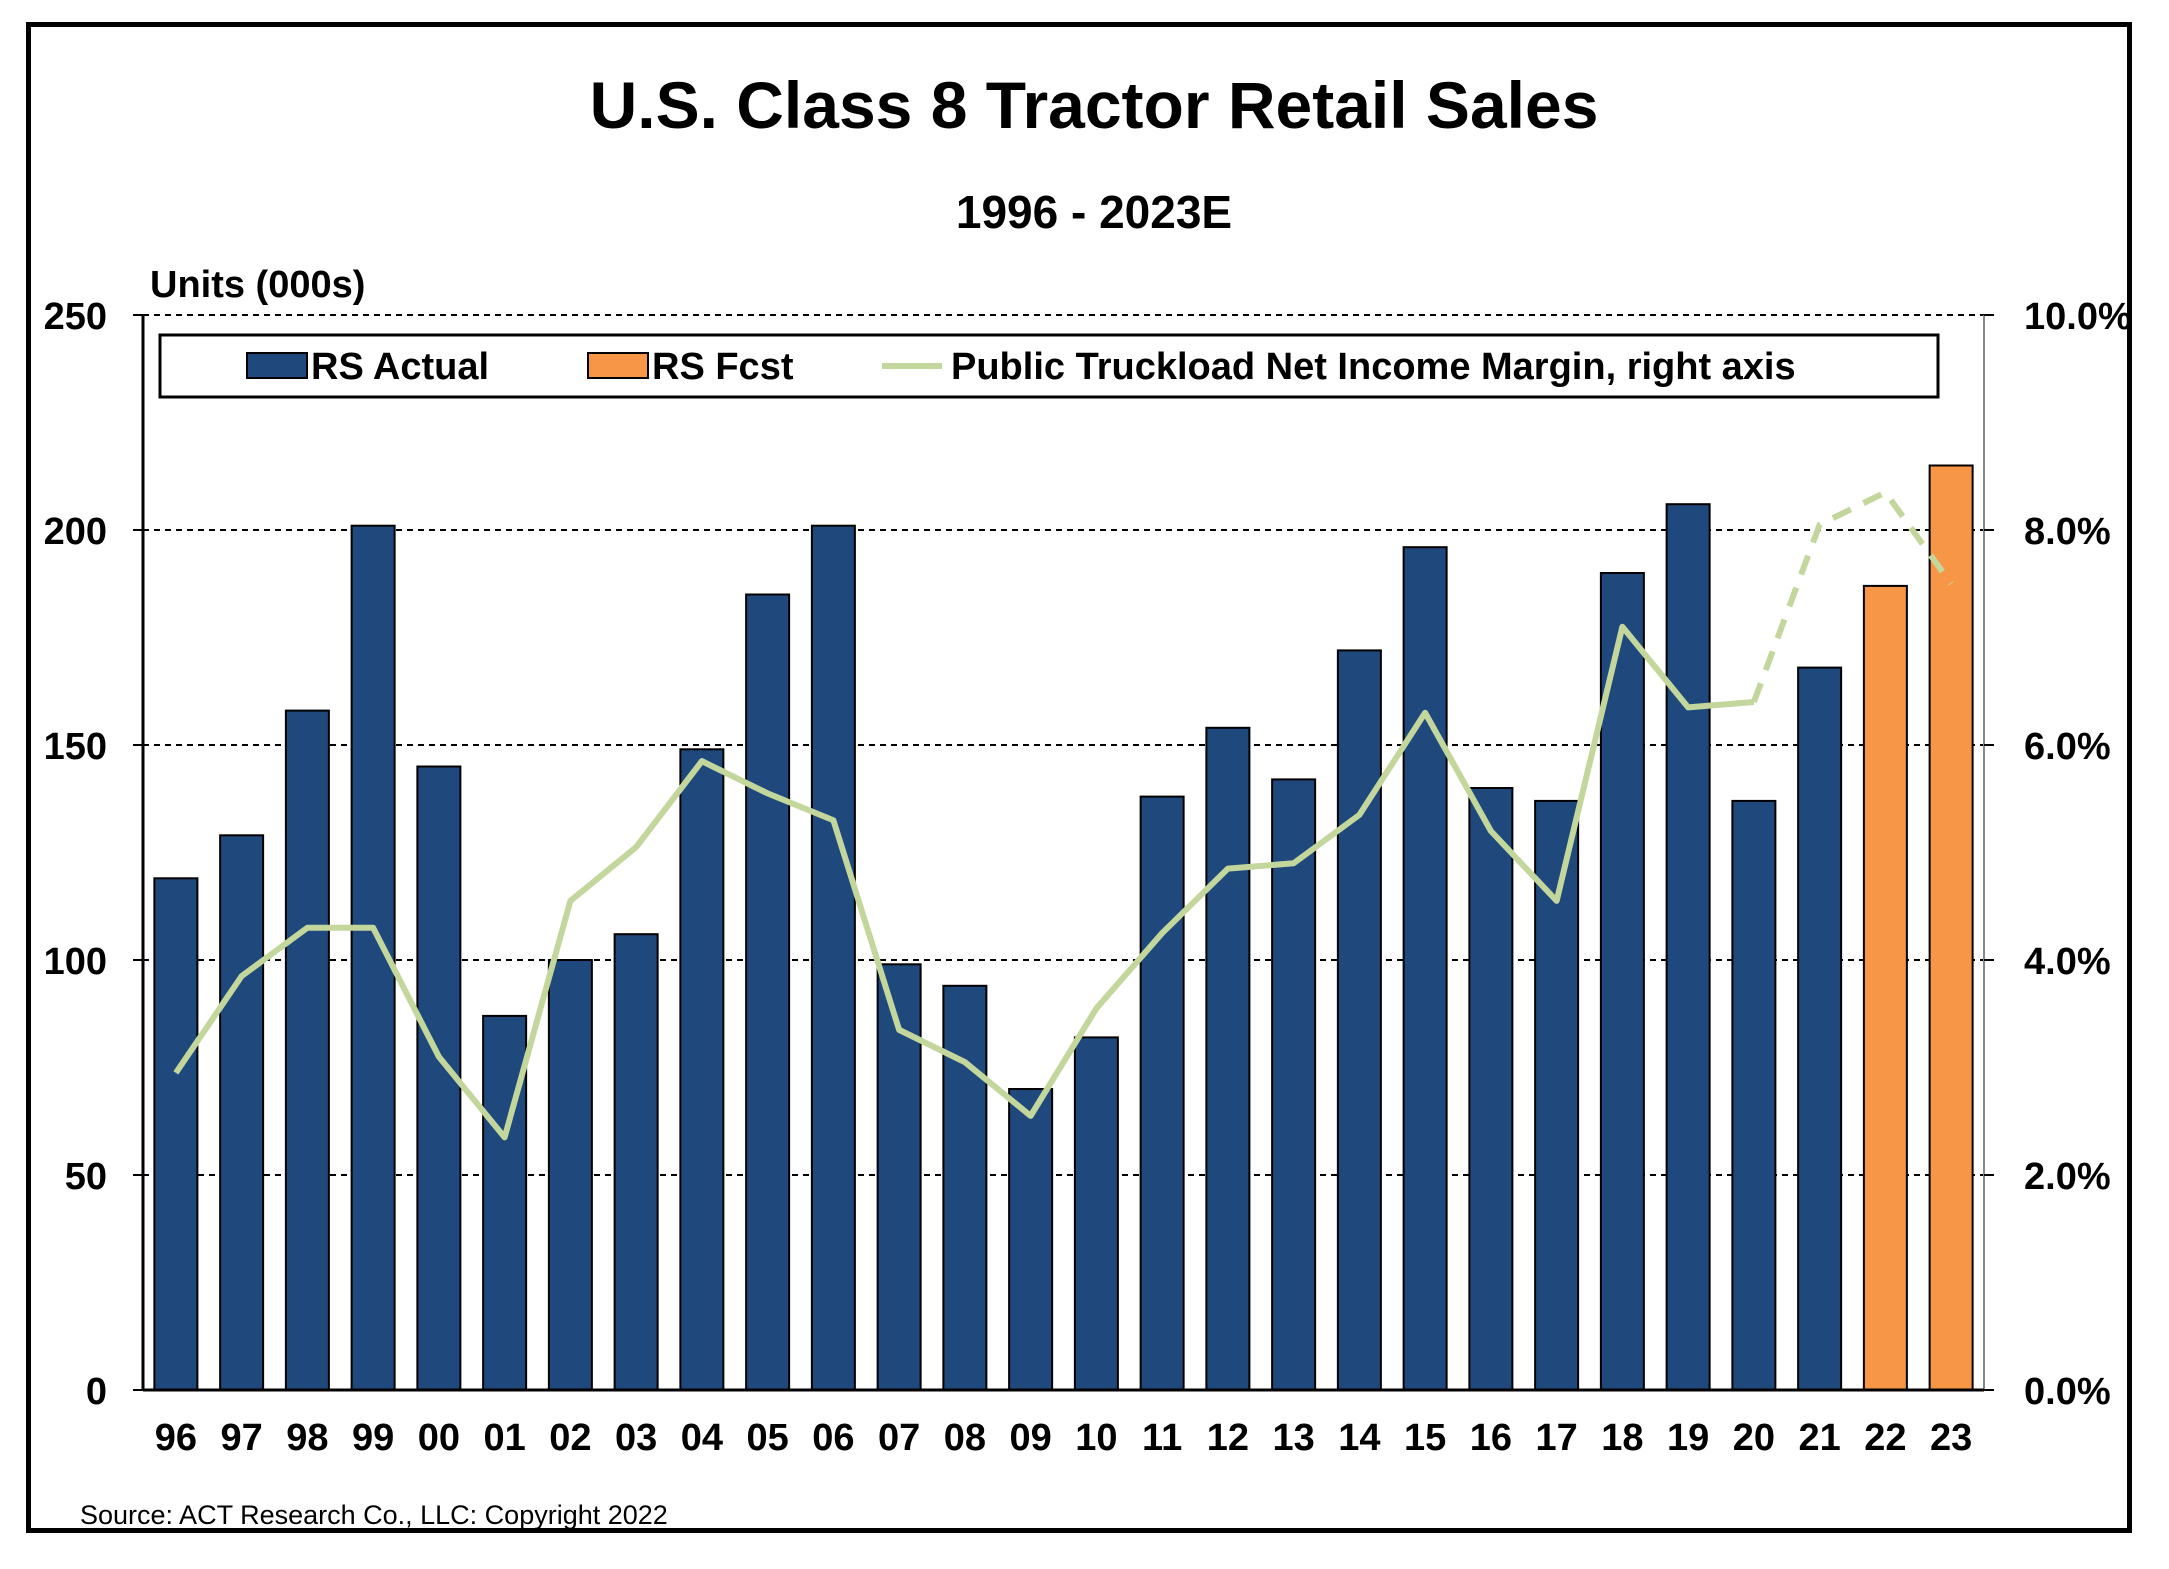 Image resolution: width=2169 pixels, height=1569 pixels. What do you see at coordinates (257, 285) in the screenshot?
I see `y-axis-label: Units (000s)` at bounding box center [257, 285].